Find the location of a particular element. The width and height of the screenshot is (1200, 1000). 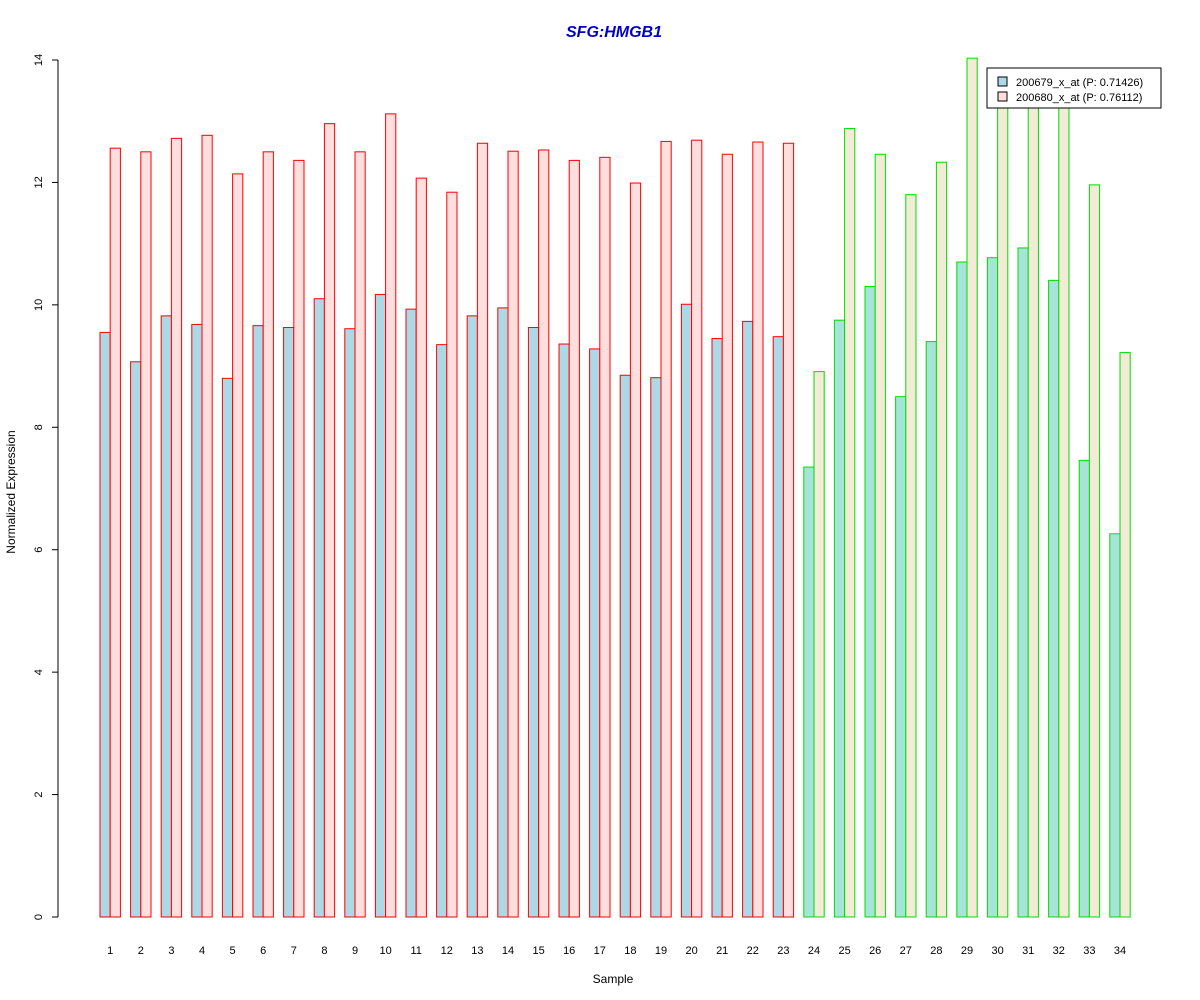

x-tick-label: 2 is located at coordinates (141, 951).